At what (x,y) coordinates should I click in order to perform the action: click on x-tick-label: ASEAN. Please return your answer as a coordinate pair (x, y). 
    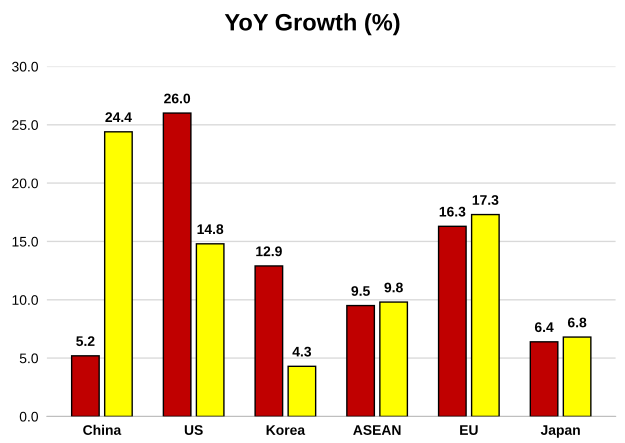
    Looking at the image, I should click on (376, 430).